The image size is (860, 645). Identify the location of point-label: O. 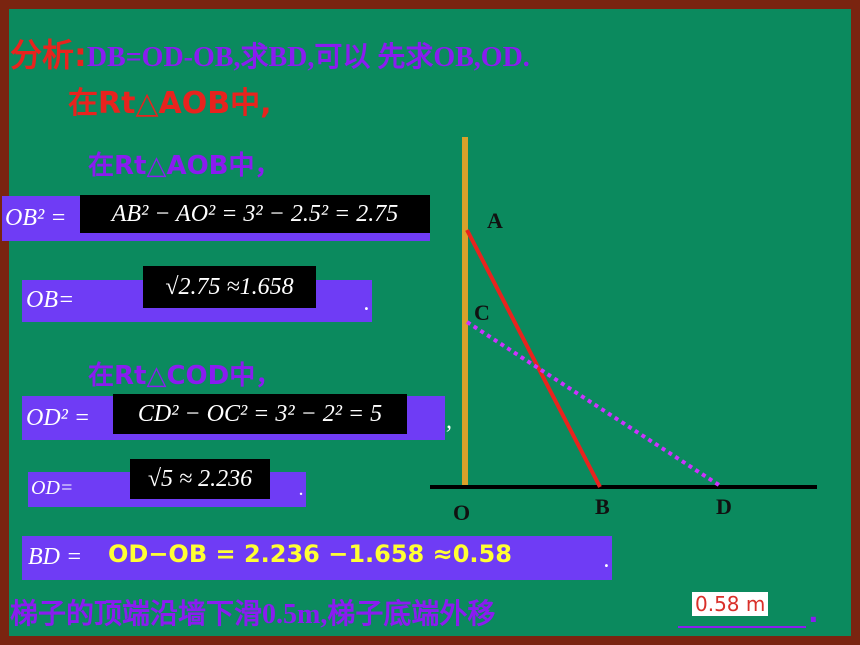
(462, 512).